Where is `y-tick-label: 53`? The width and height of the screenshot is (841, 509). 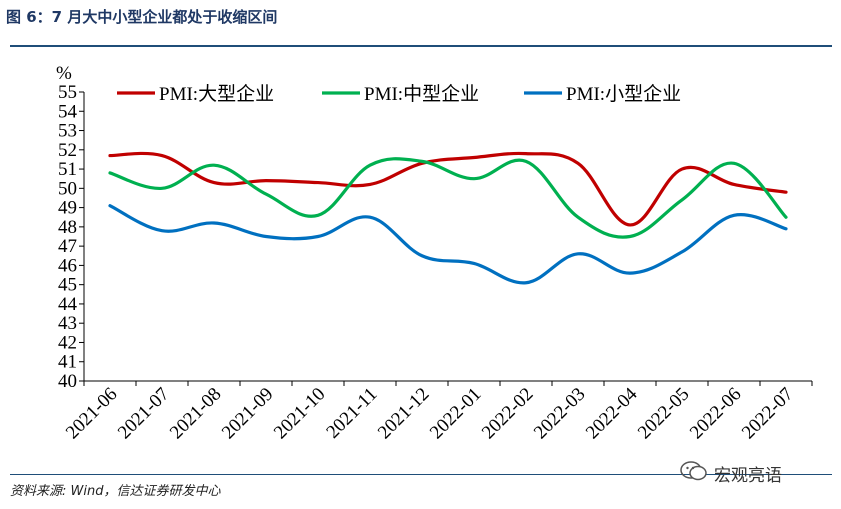 y-tick-label: 53 is located at coordinates (67, 131).